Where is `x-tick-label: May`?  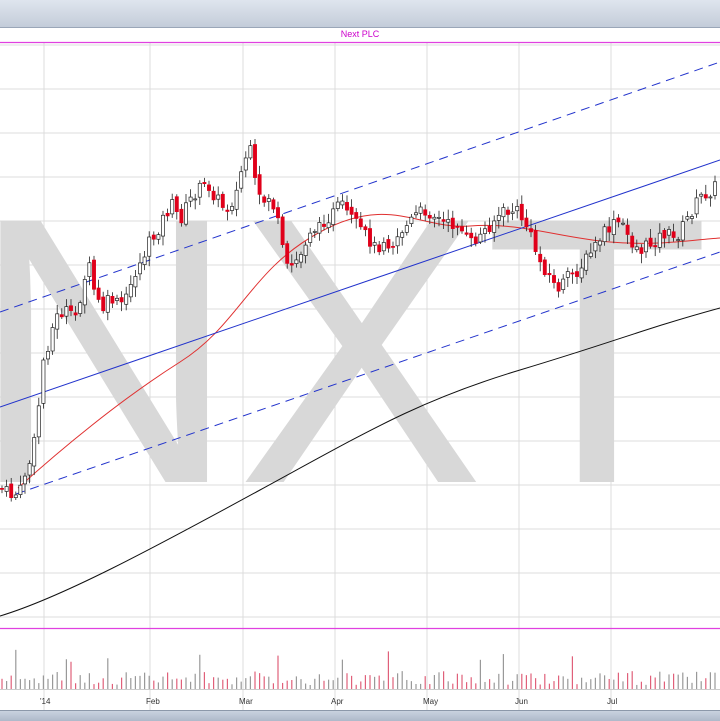 x-tick-label: May is located at coordinates (430, 701).